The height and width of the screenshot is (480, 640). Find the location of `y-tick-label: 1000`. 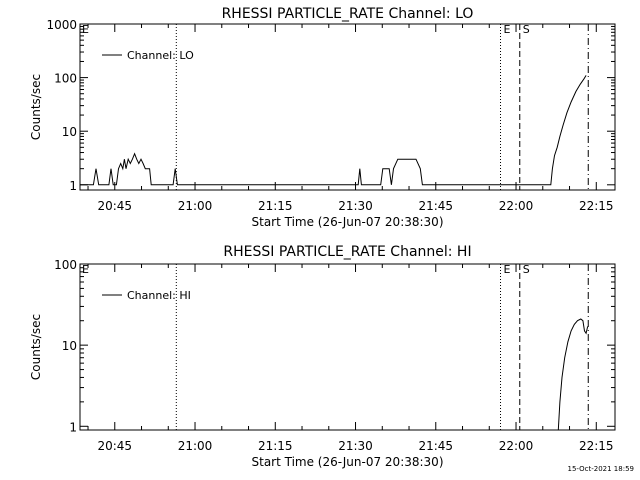

y-tick-label: 1000 is located at coordinates (61, 25).